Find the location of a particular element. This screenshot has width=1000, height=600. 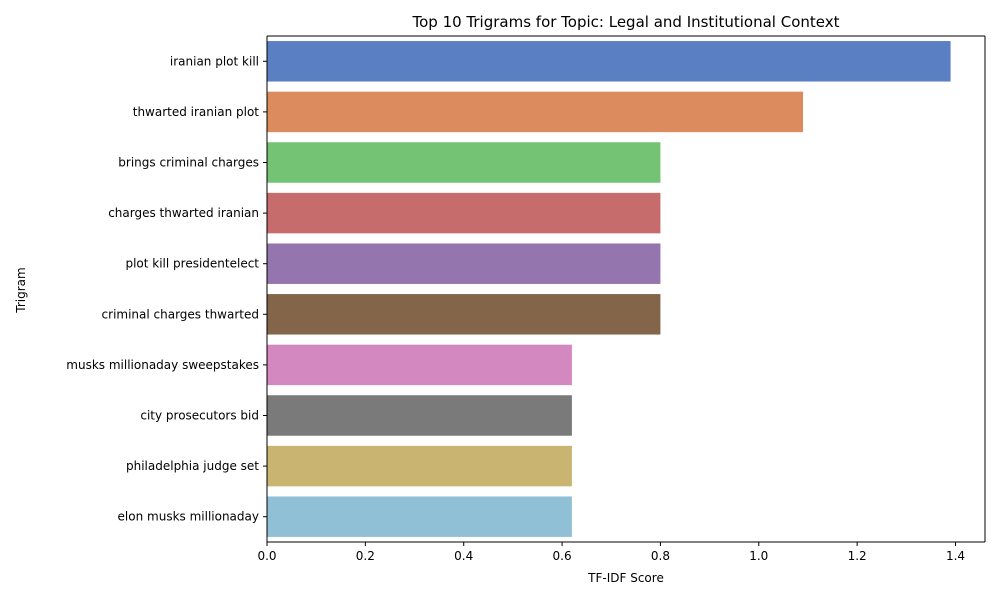

y-tick-label: plot kill presidentelect is located at coordinates (192, 264).